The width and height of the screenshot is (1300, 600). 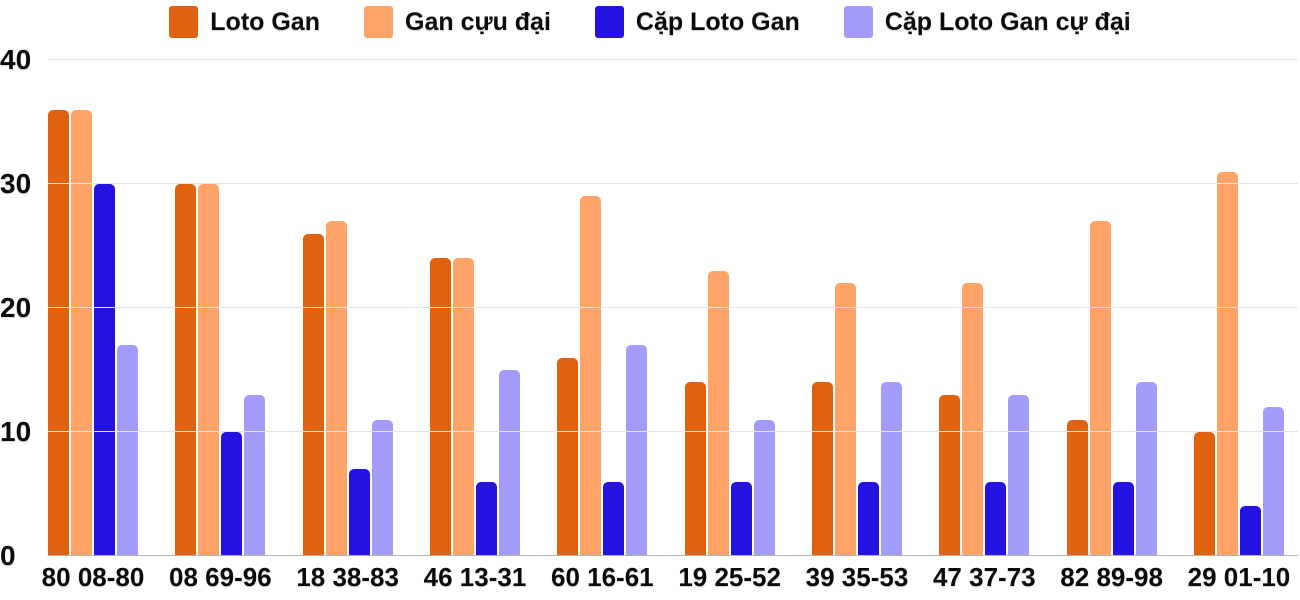 What do you see at coordinates (347, 577) in the screenshot?
I see `x-axis-label: 18 38-83` at bounding box center [347, 577].